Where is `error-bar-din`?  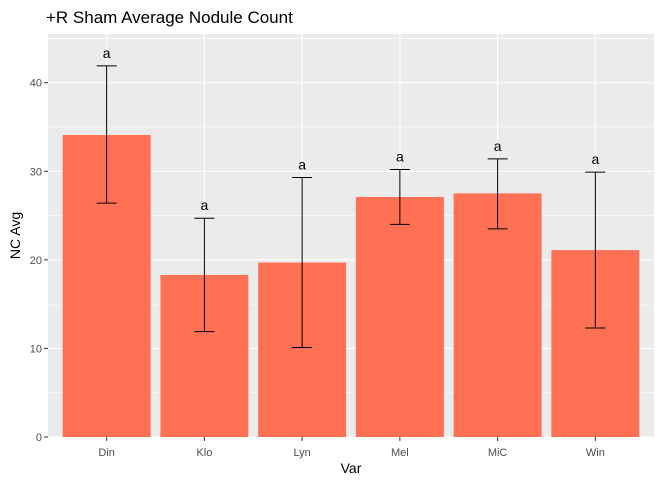 error-bar-din is located at coordinates (106, 134).